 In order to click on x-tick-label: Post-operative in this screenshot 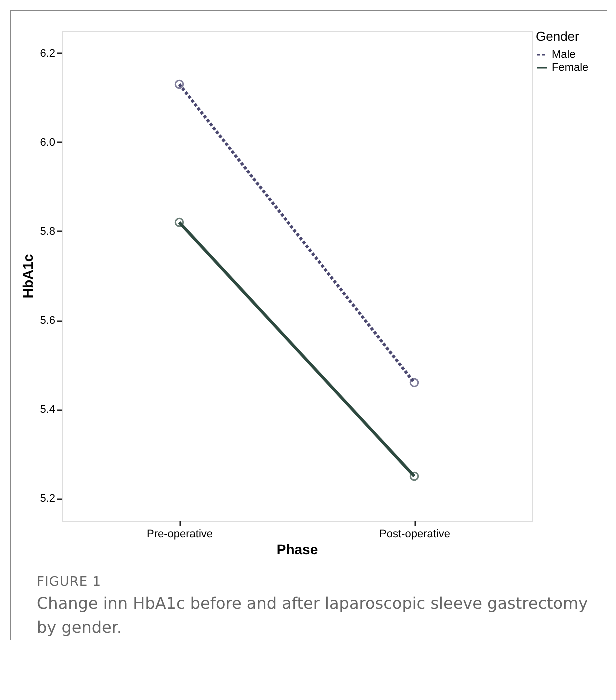, I will do `click(415, 534)`.